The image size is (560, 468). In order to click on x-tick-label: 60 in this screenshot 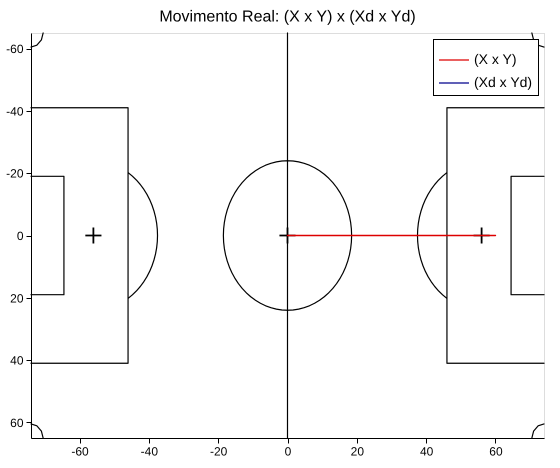, I will do `click(496, 451)`.